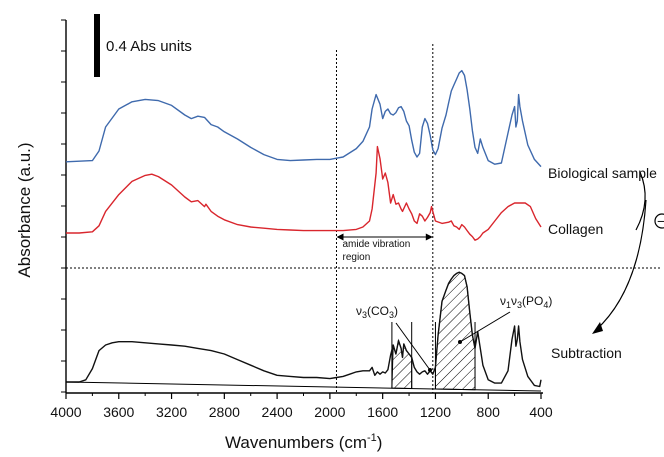 Image resolution: width=664 pixels, height=457 pixels. What do you see at coordinates (435, 412) in the screenshot?
I see `x-tick-label: 1200` at bounding box center [435, 412].